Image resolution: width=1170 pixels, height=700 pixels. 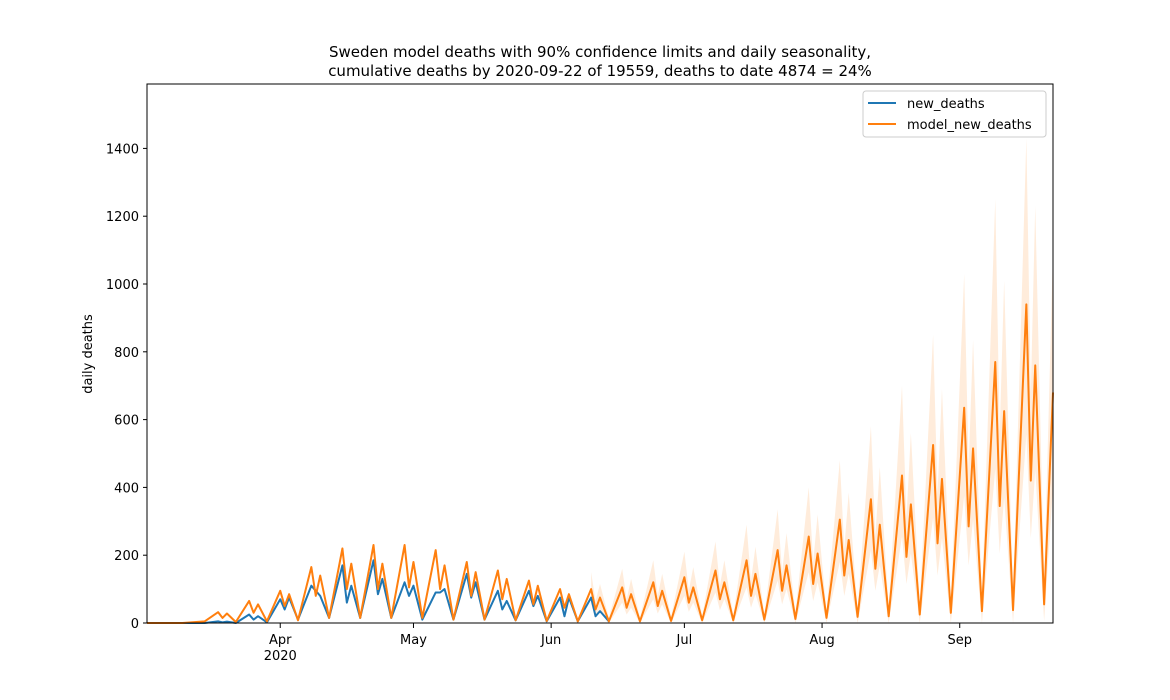 I want to click on x-year-label: 2020, so click(x=280, y=656).